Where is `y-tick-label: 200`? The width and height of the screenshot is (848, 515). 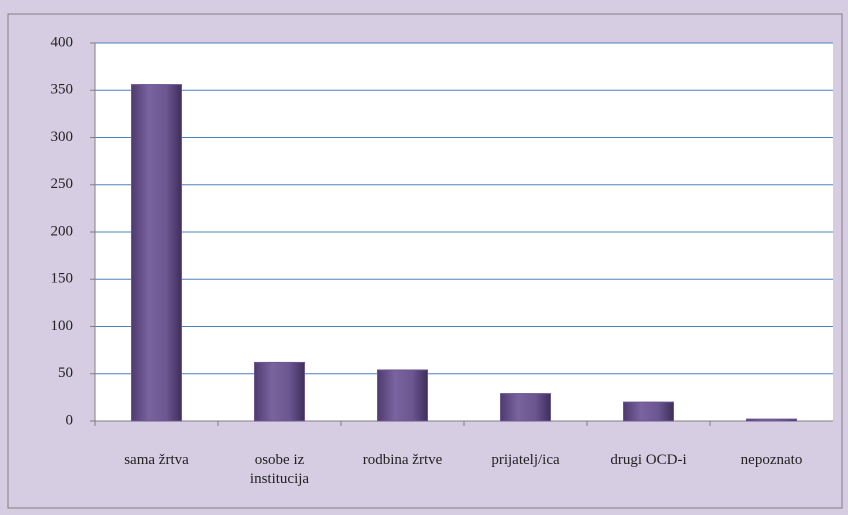 y-tick-label: 200 is located at coordinates (62, 231).